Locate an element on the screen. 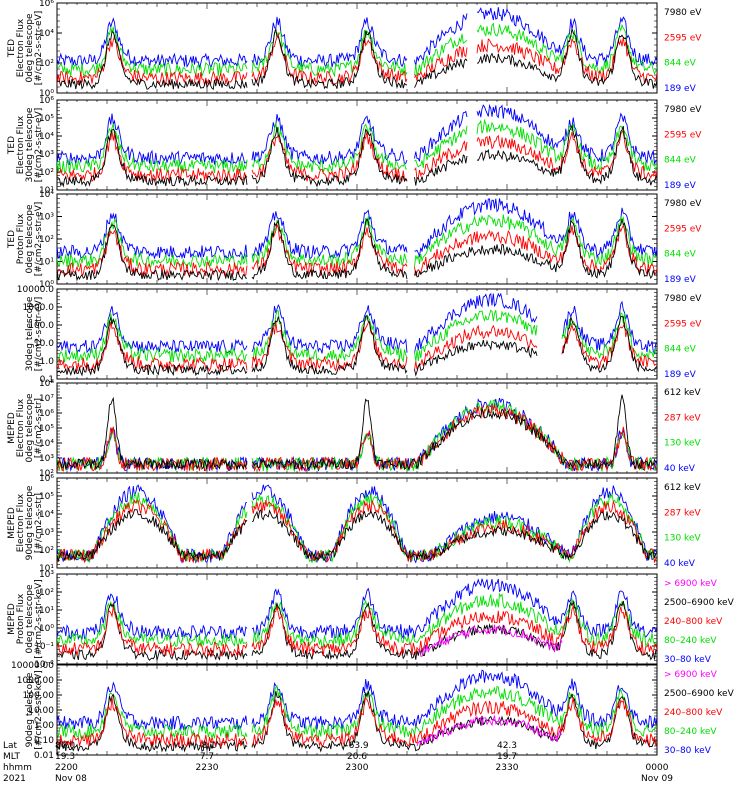 The image size is (750, 800). y-tick-label: 10⁸ is located at coordinates (46, 384).